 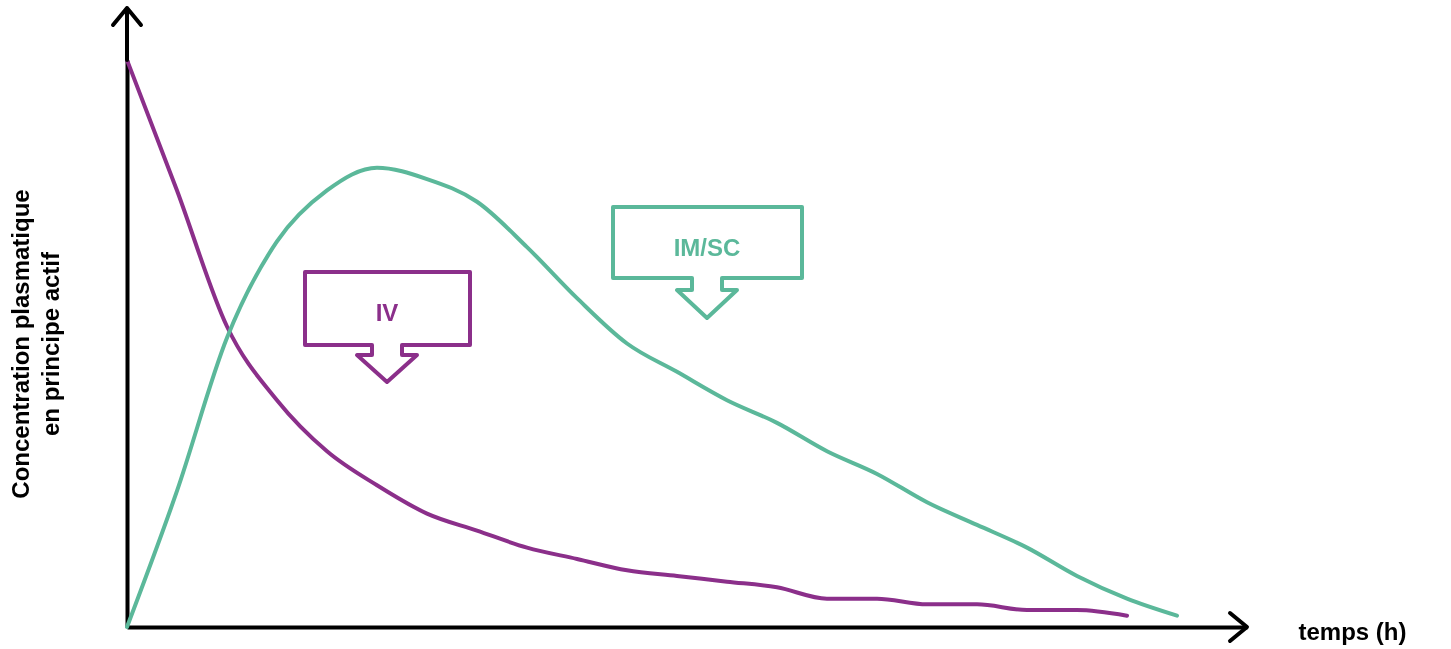 What do you see at coordinates (35, 344) in the screenshot?
I see `y-axis-title: Concentration plasmatique en principe actif` at bounding box center [35, 344].